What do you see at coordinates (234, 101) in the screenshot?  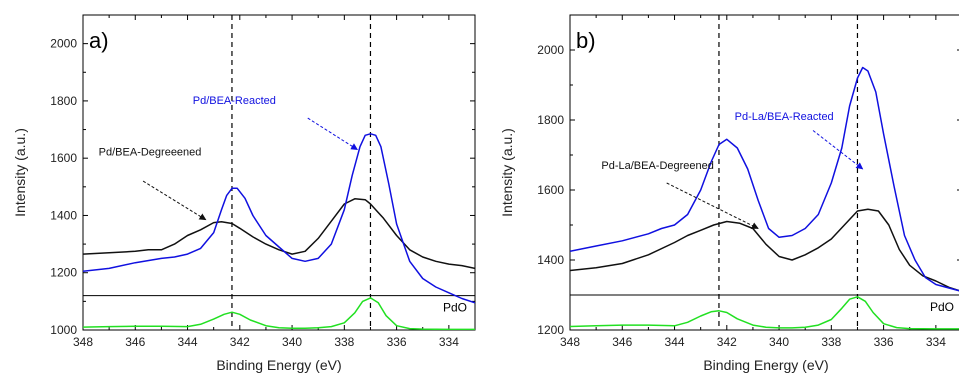 I see `annotation-label: Pd/BEA-Reacted` at bounding box center [234, 101].